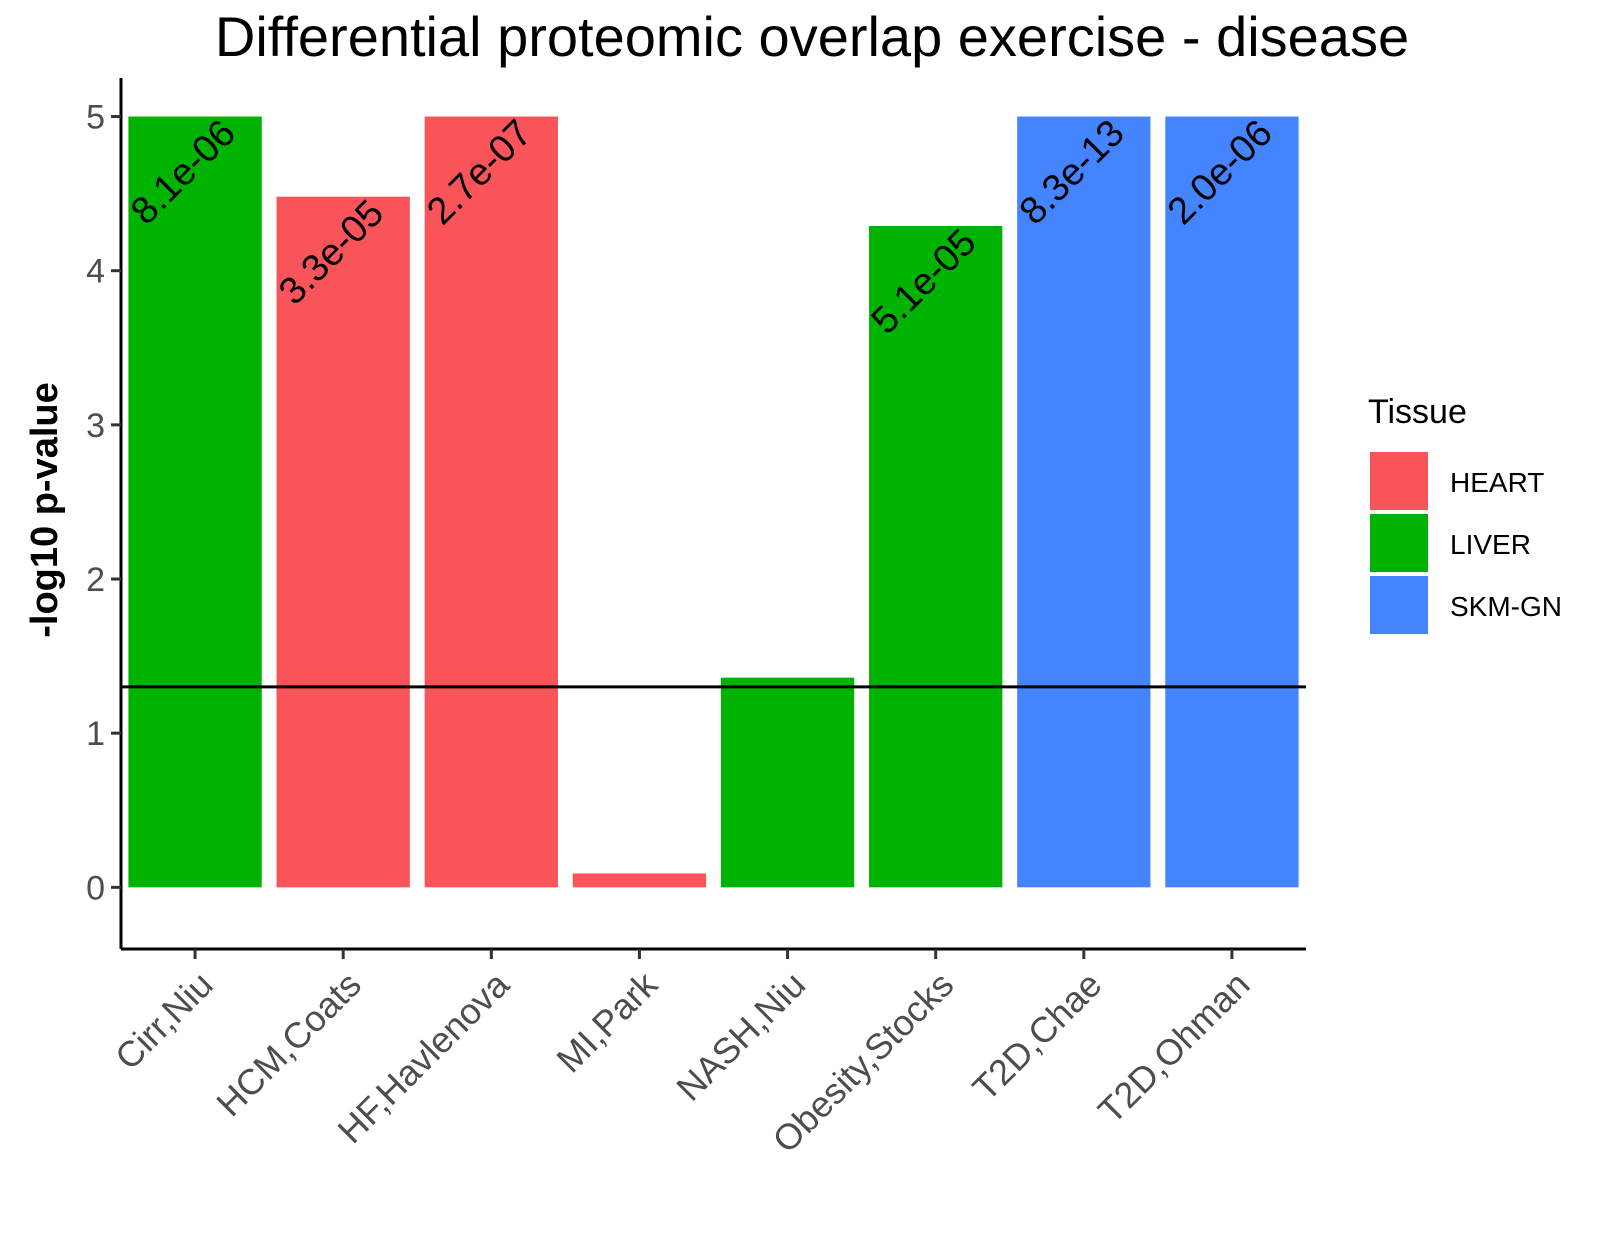 The image size is (1608, 1237). Describe the element at coordinates (606, 1021) in the screenshot. I see `x-tick-label: MI,Park` at that location.